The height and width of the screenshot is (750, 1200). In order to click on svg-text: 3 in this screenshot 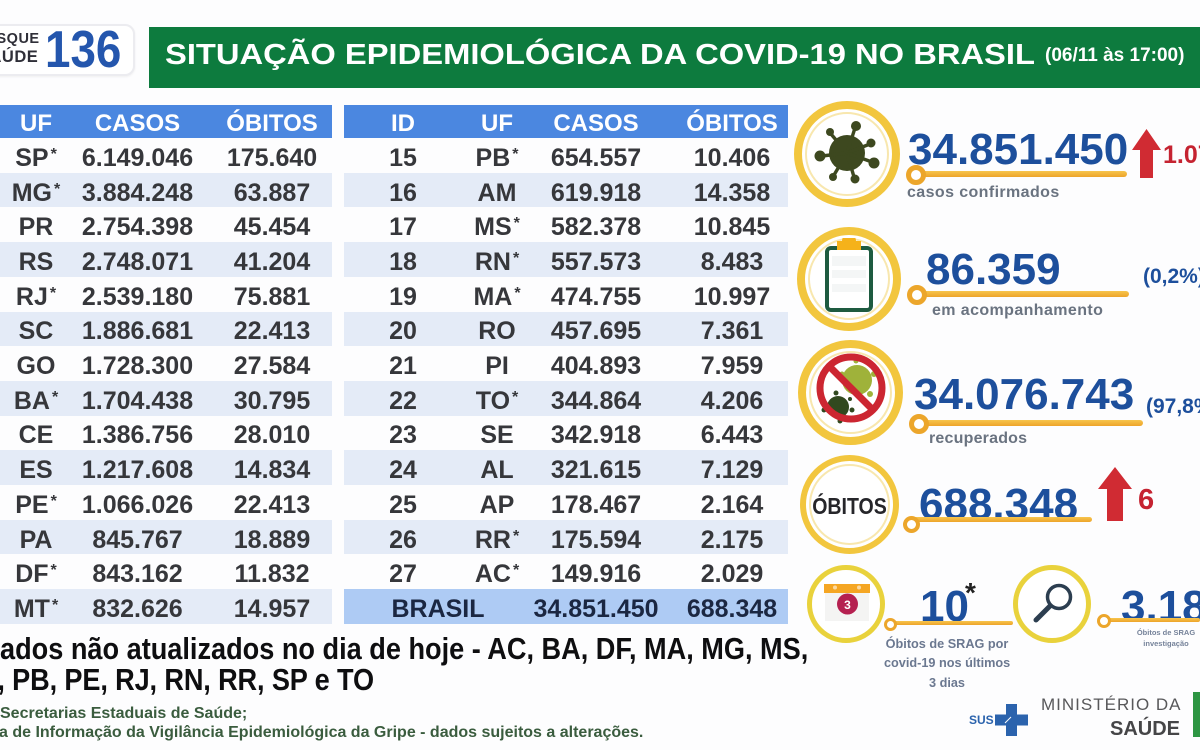, I will do `click(847, 605)`.